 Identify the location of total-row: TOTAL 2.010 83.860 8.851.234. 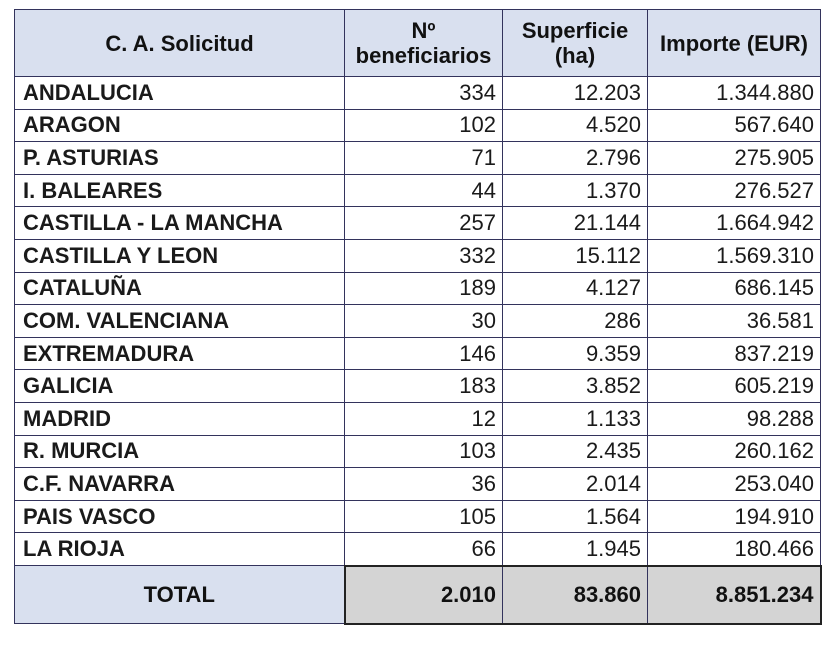
(418, 594).